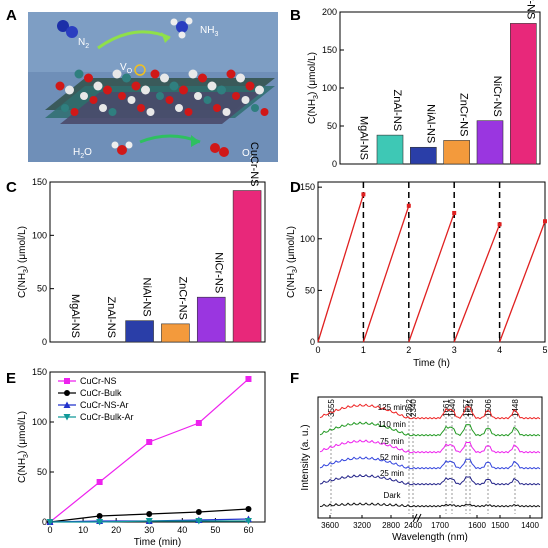 The height and width of the screenshot is (548, 548). Describe the element at coordinates (392, 424) in the screenshot. I see `curve-label: 110 min` at that location.